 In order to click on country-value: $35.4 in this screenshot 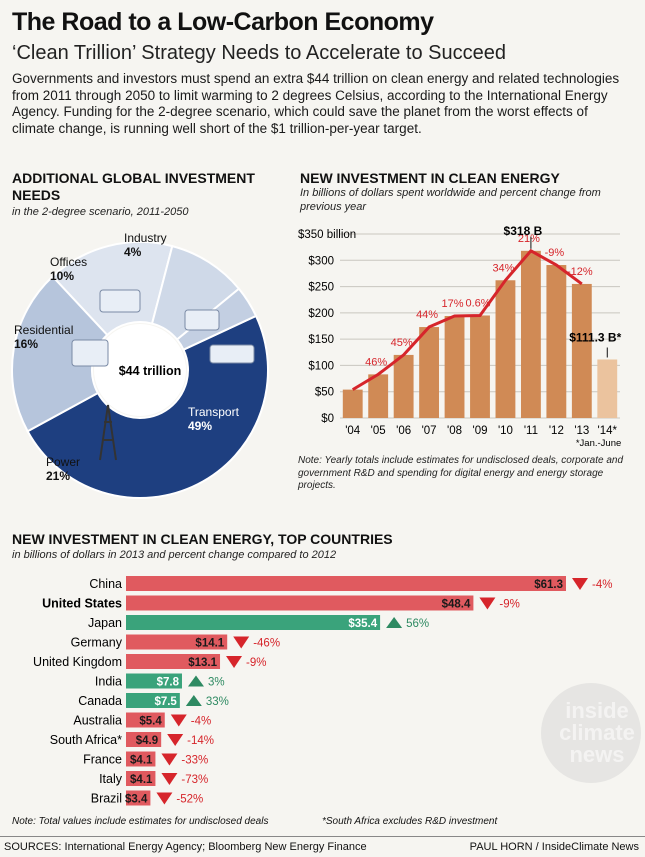, I will do `click(362, 624)`.